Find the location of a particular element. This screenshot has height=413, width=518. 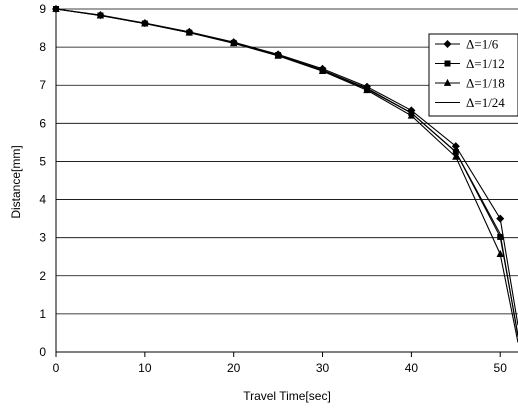

x-axis-title: Travel Time[sec] is located at coordinates (287, 396).